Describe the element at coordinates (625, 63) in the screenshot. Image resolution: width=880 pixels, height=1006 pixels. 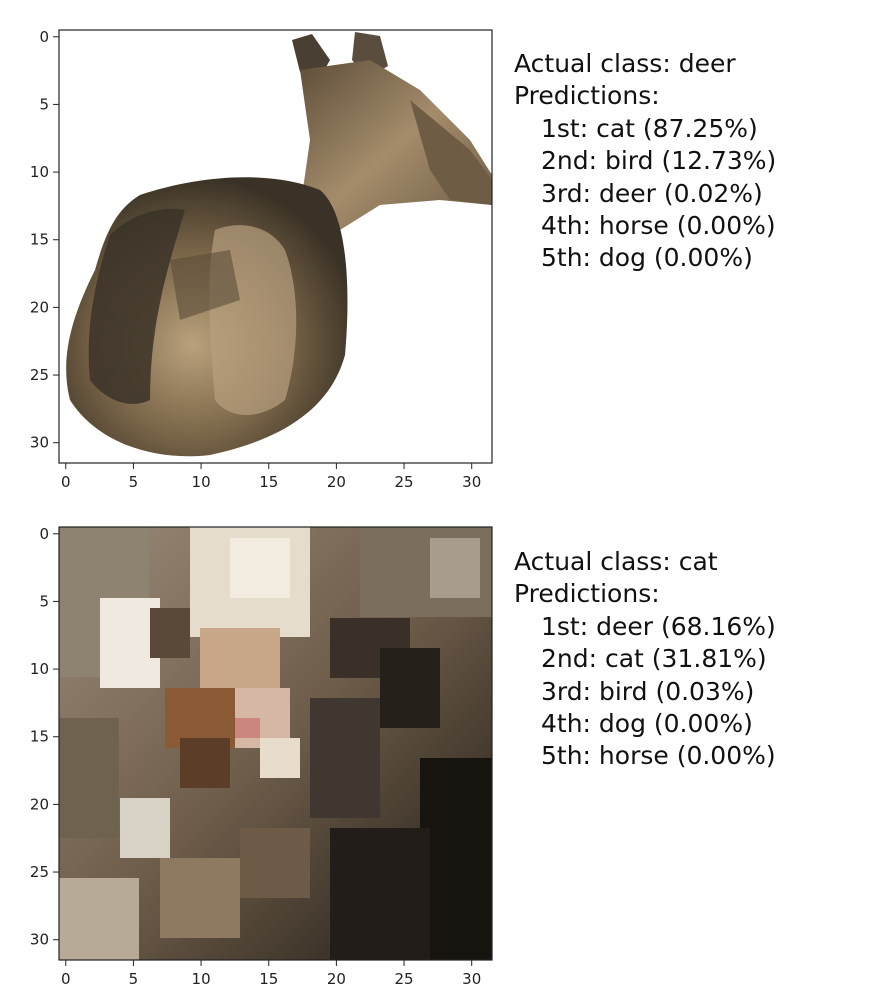
I see `actual-class-label: Actual class: deer` at that location.